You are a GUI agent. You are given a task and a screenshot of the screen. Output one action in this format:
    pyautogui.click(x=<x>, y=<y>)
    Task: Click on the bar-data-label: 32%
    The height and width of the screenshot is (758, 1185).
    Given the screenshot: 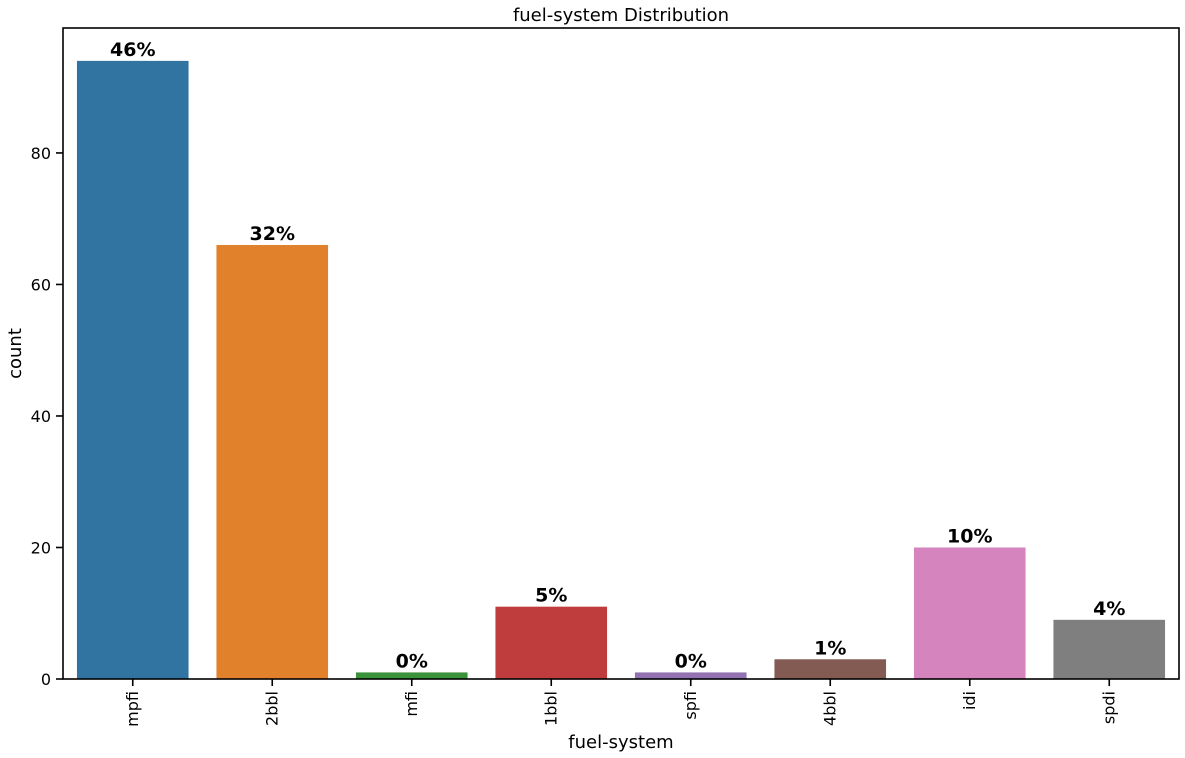 What is the action you would take?
    pyautogui.click(x=272, y=234)
    